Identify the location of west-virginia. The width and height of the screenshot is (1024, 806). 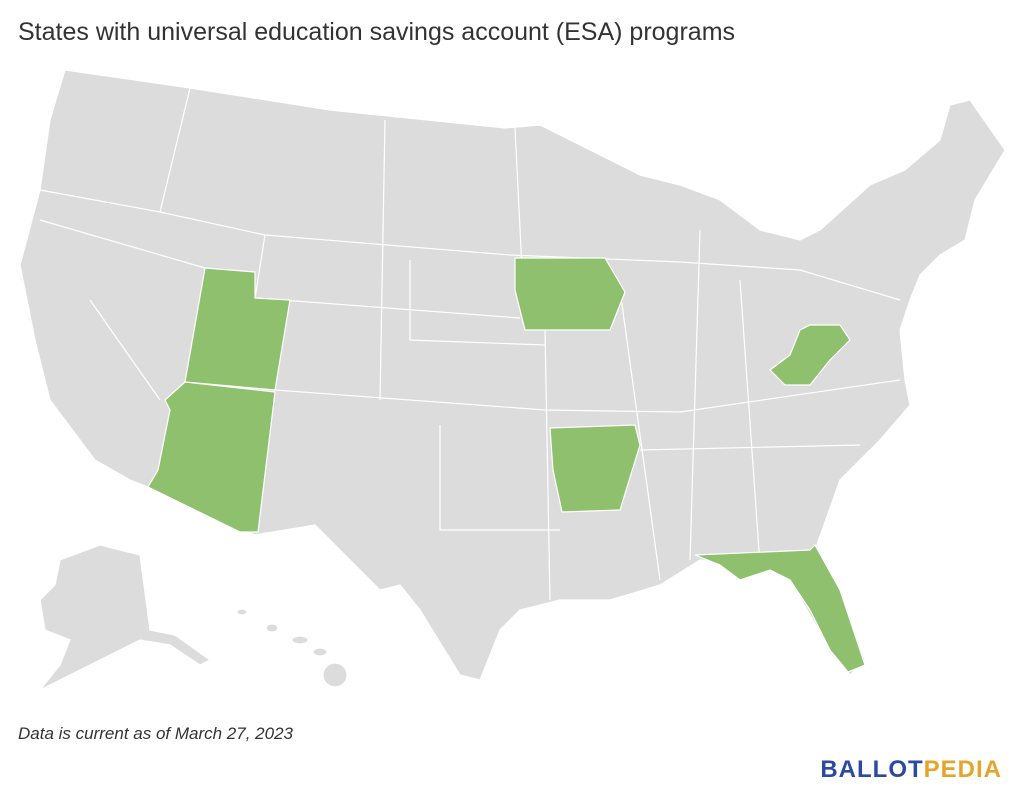
(810, 355).